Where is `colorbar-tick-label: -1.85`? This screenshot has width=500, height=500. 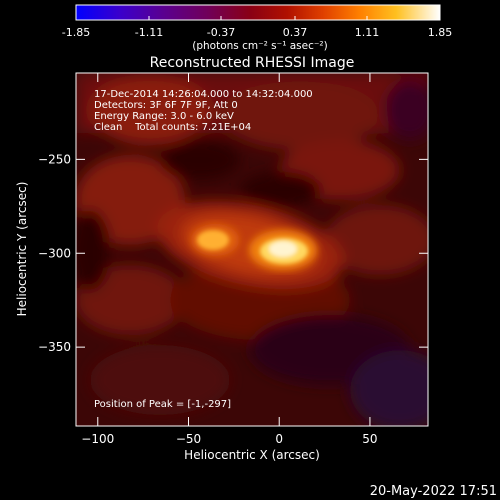
colorbar-tick-label: -1.85 is located at coordinates (76, 32).